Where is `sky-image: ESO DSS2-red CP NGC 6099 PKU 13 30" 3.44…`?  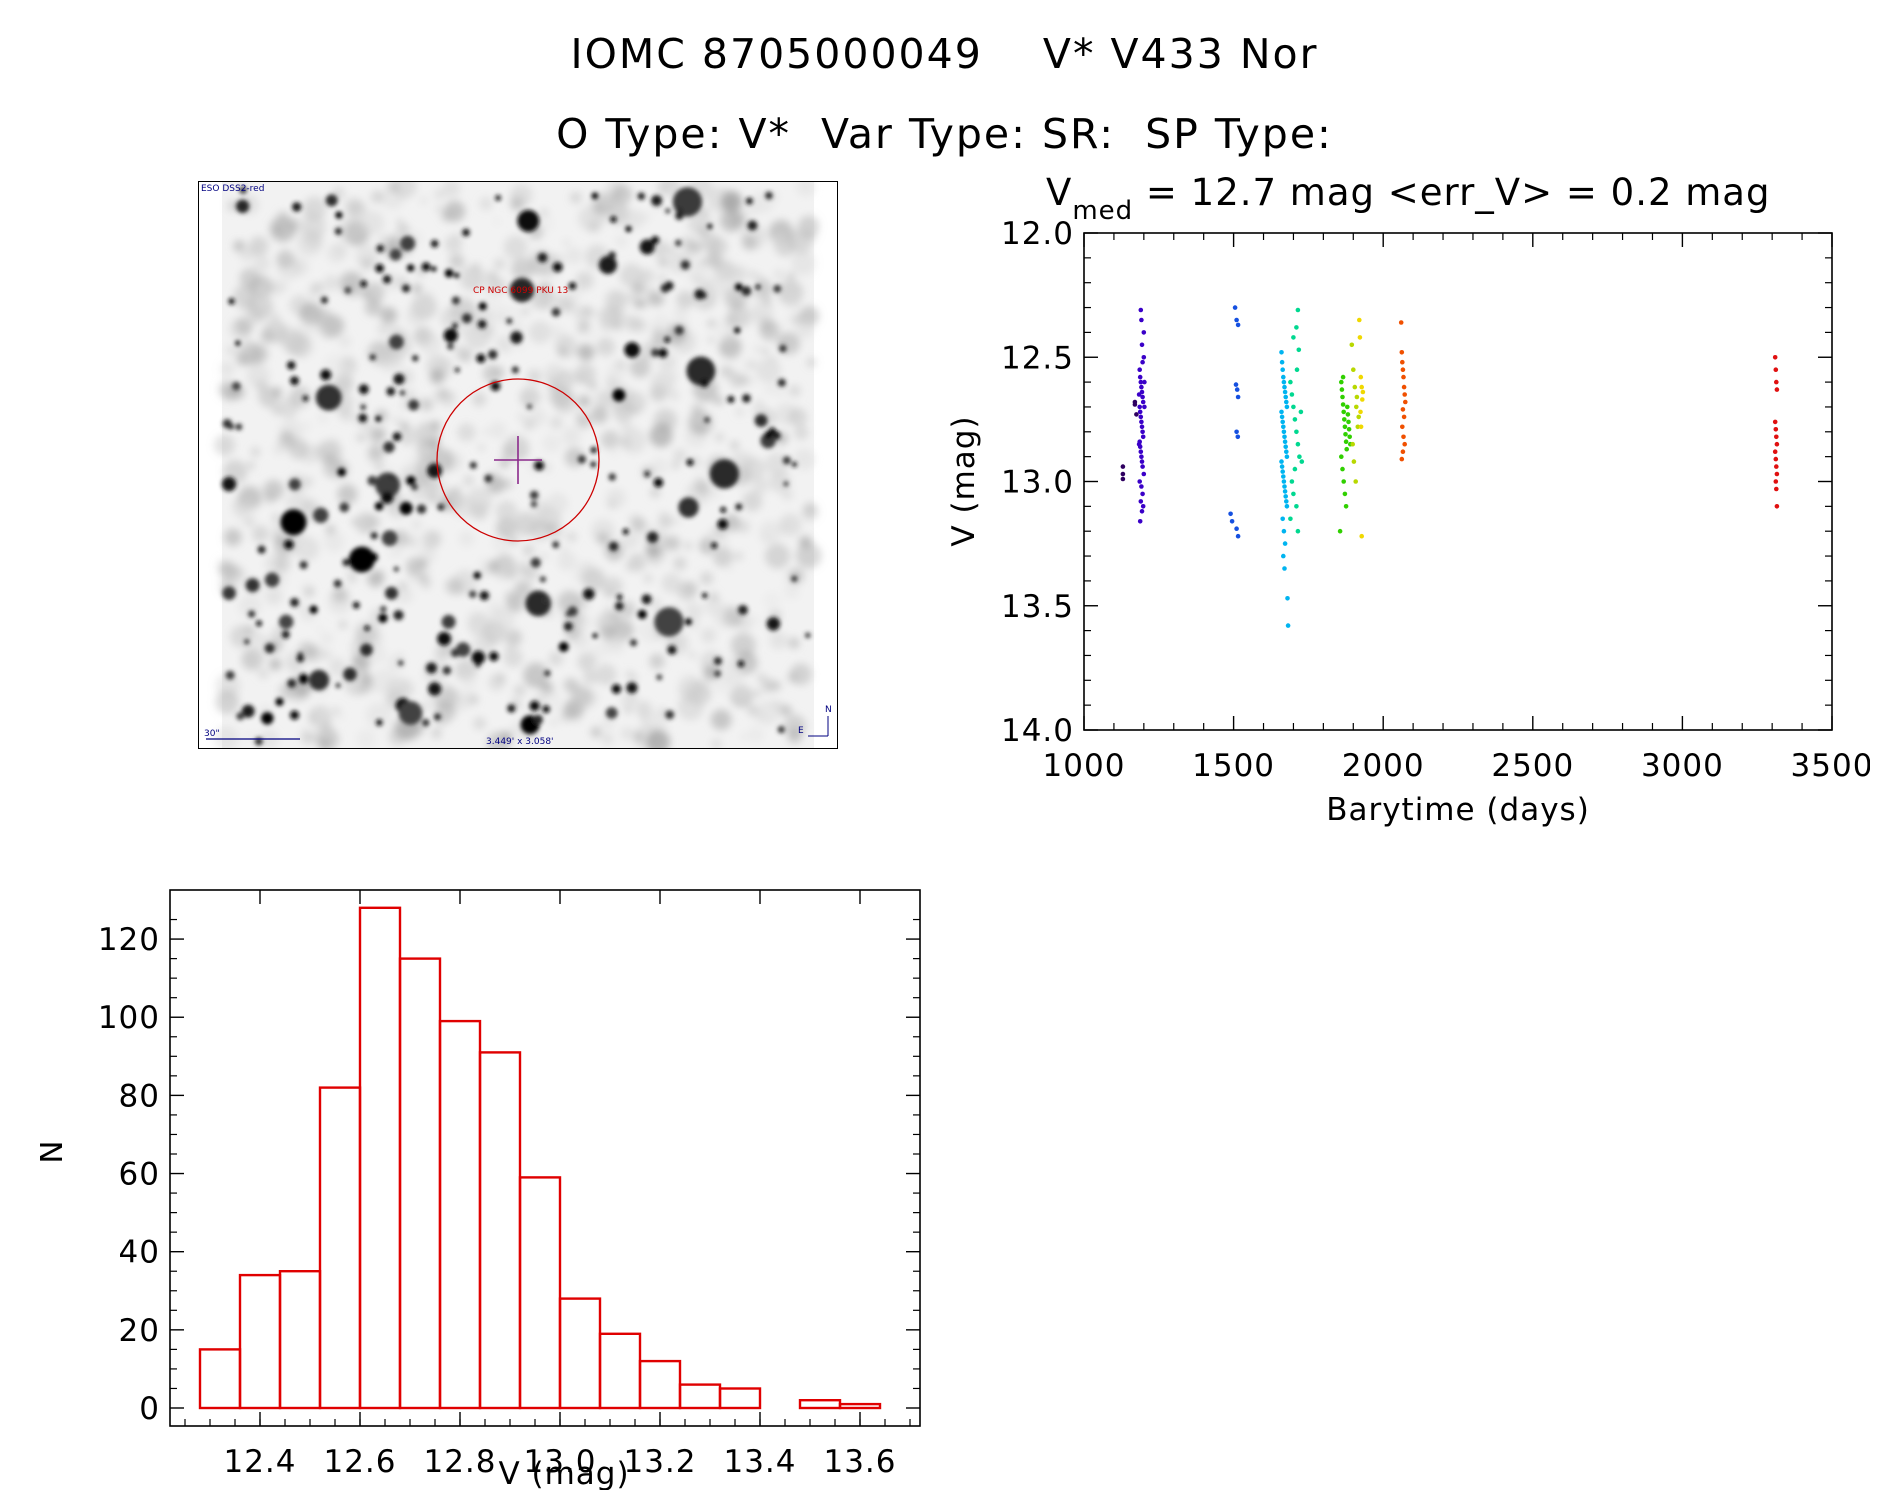
sky-image: ESO DSS2-red CP NGC 6099 PKU 13 30" 3.44… is located at coordinates (518, 465).